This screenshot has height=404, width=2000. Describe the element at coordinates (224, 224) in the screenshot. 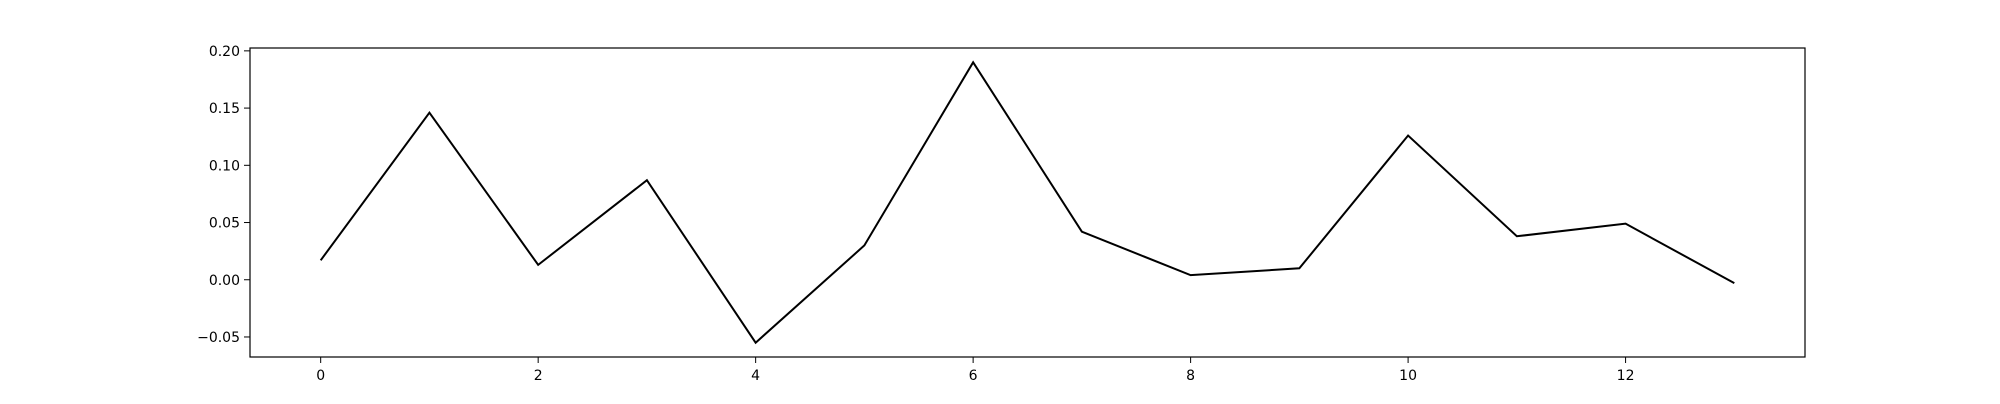

I see `y-tick-label: 0.05` at that location.